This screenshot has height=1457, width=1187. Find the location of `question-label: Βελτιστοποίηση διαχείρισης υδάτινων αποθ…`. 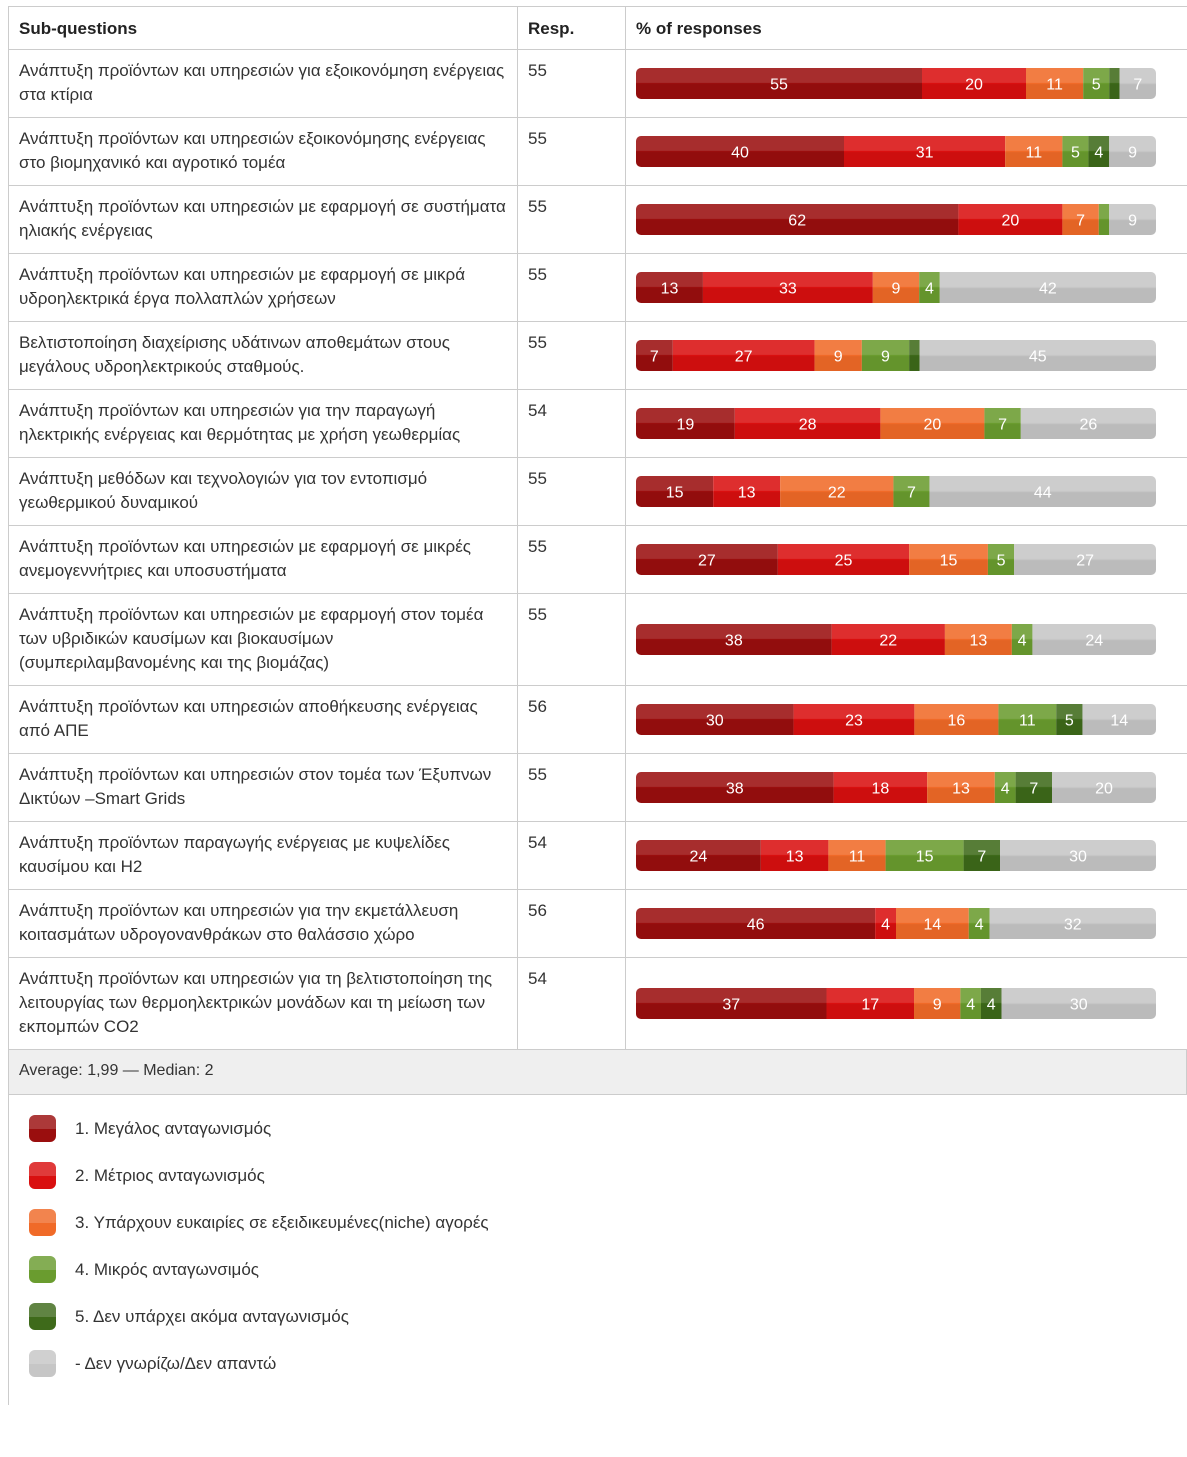

question-label: Βελτιστοποίηση διαχείρισης υδάτινων αποθ… is located at coordinates (263, 355).